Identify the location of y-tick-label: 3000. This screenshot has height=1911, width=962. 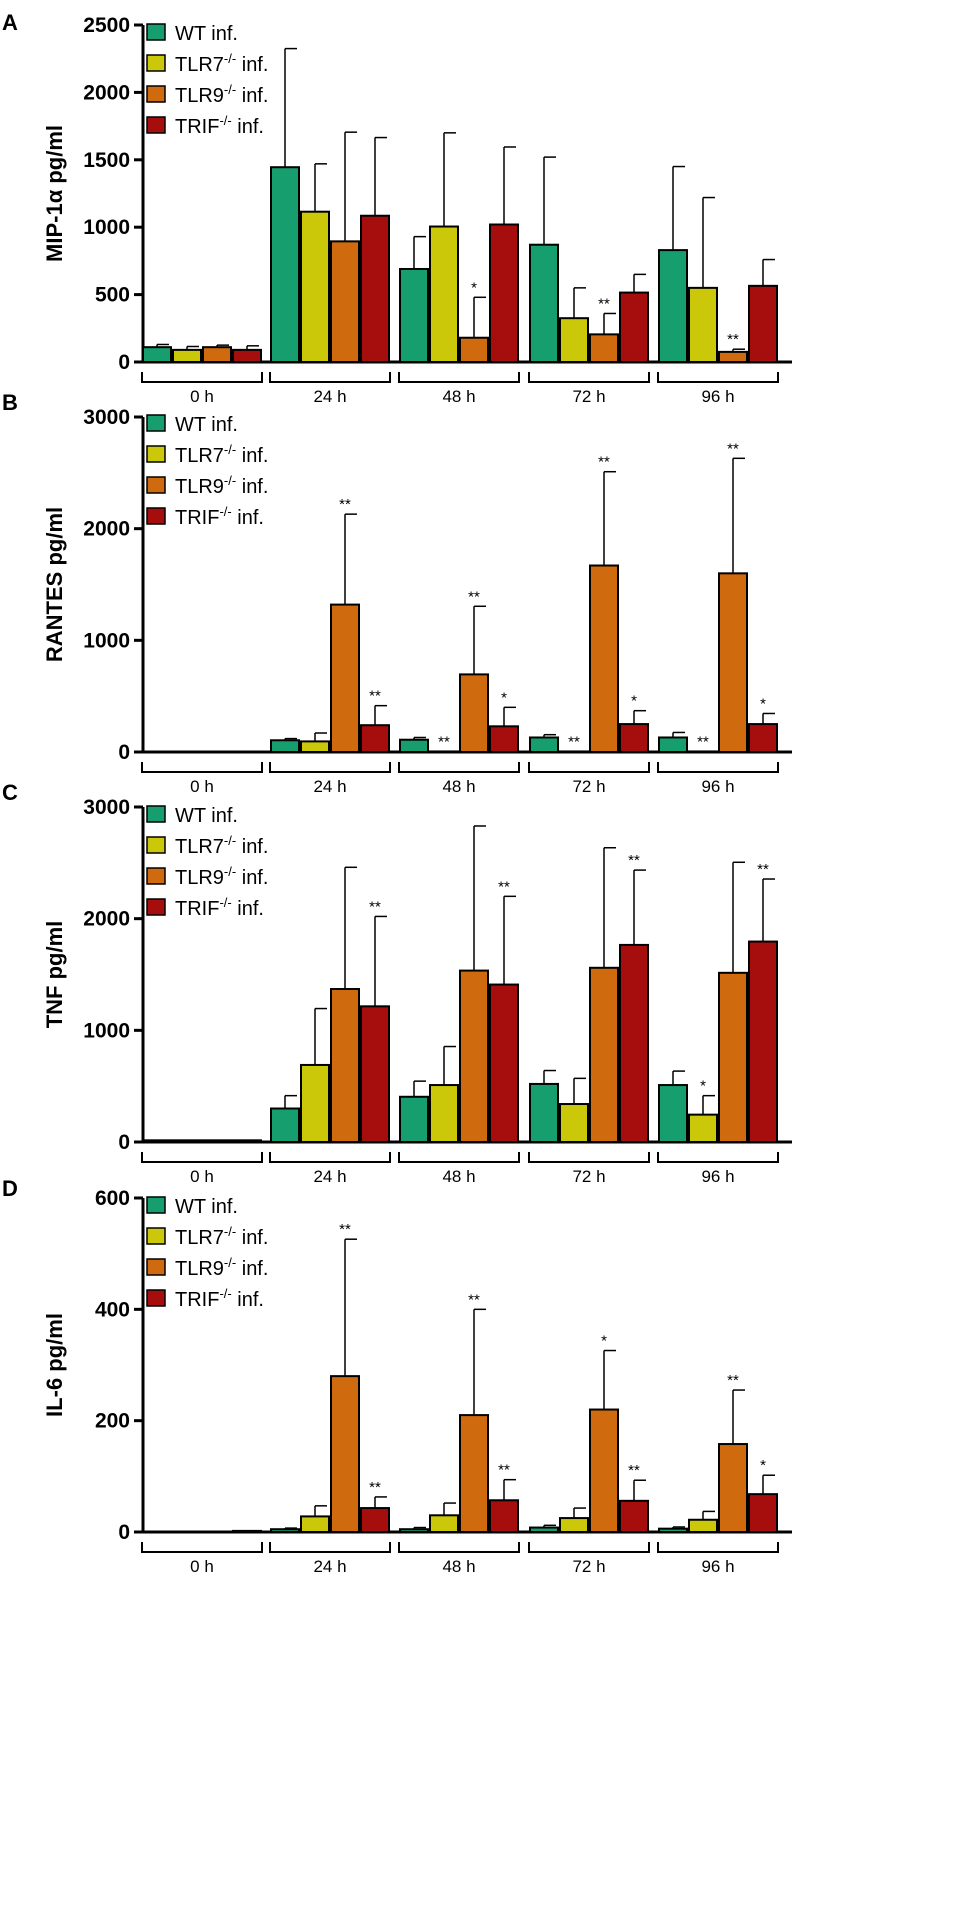
(106, 807).